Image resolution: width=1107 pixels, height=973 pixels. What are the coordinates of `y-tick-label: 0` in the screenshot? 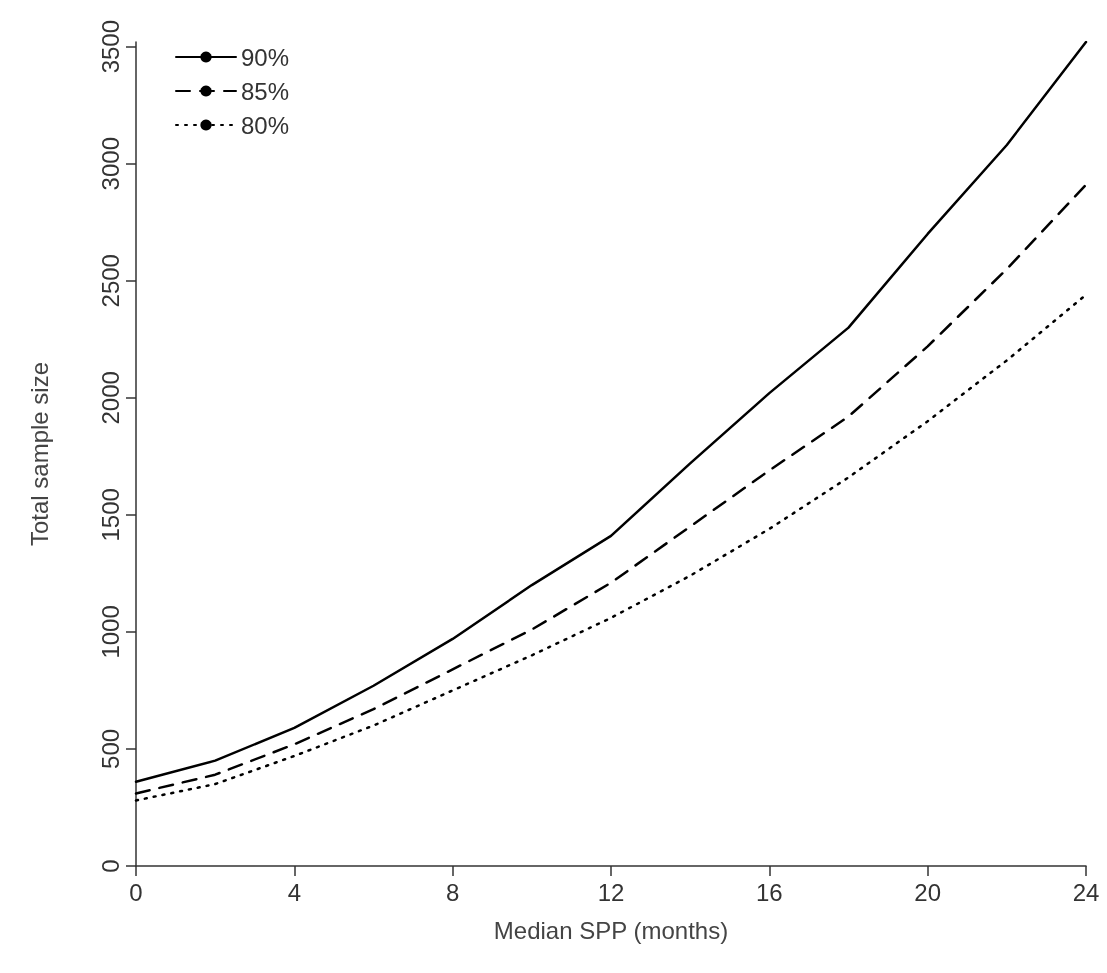 It's located at (110, 866).